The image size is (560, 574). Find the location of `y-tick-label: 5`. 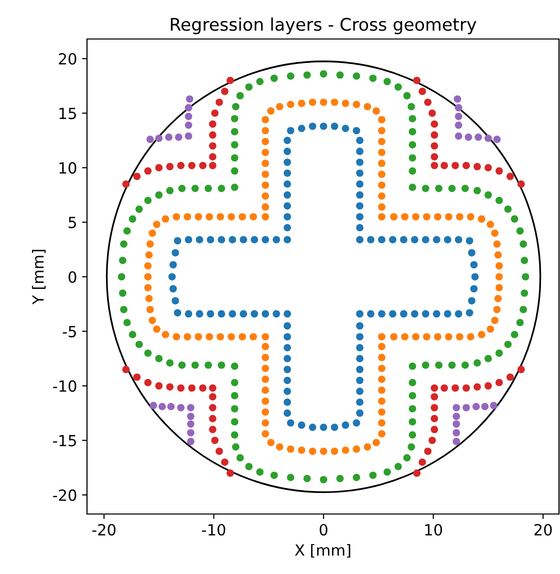

y-tick-label: 5 is located at coordinates (72, 222).